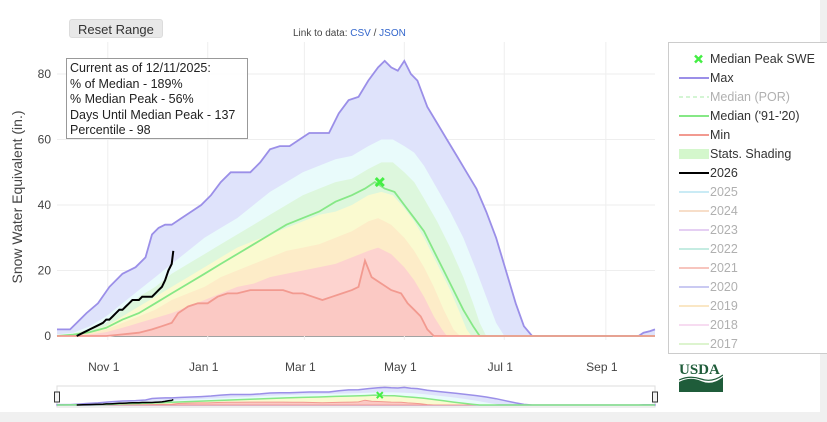 The width and height of the screenshot is (827, 422). Describe the element at coordinates (125, 293) in the screenshot. I see `current-year-line` at that location.